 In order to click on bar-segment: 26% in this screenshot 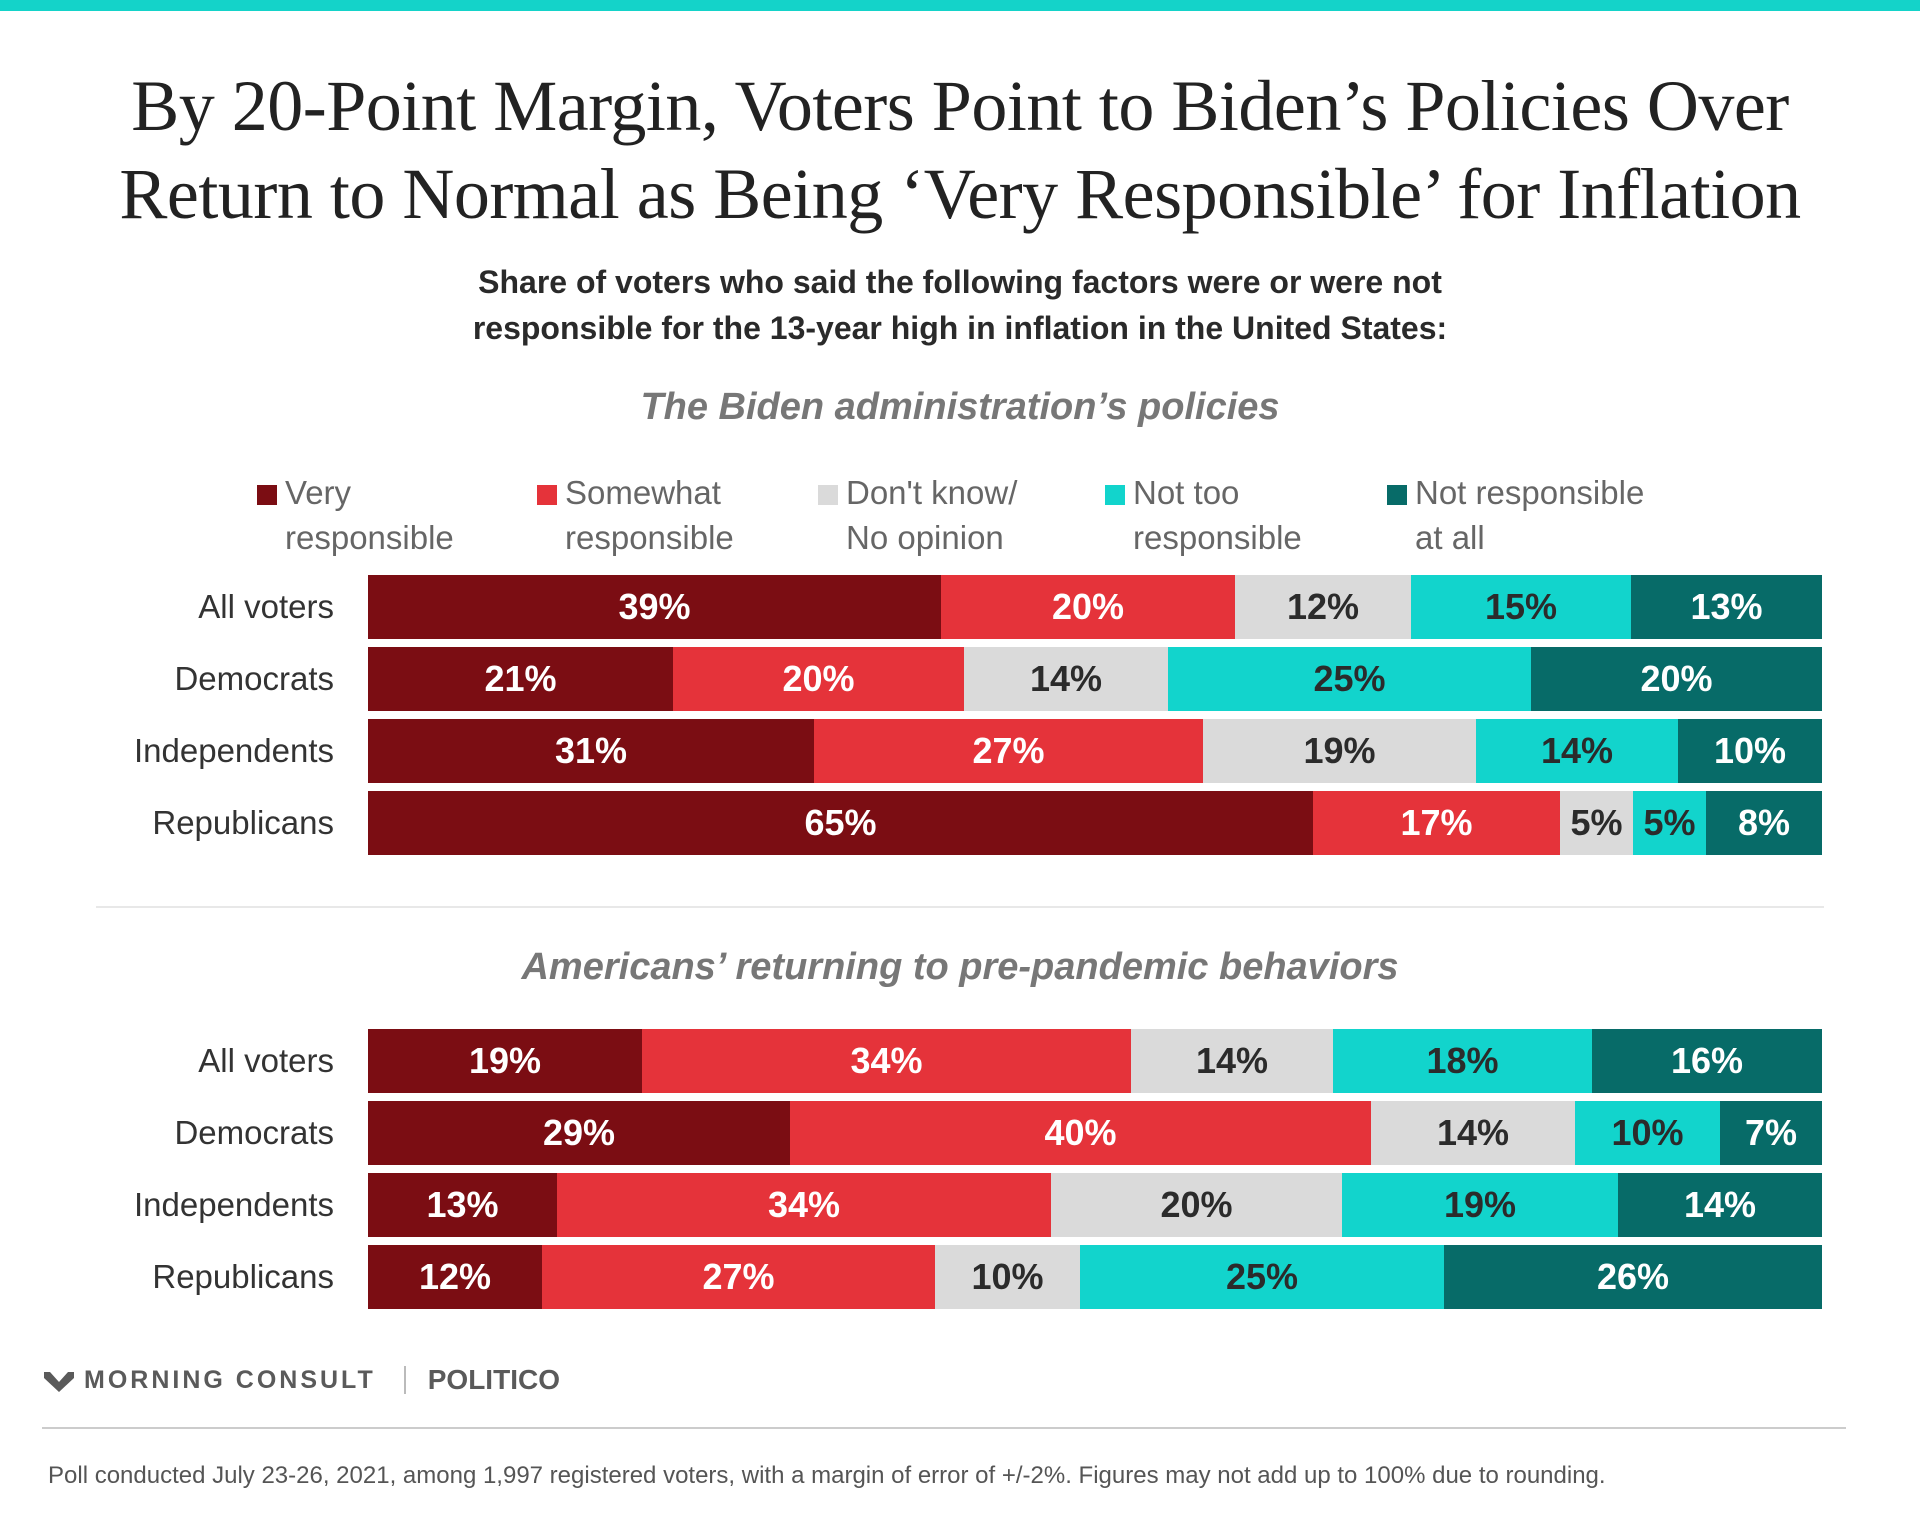, I will do `click(1633, 1277)`.